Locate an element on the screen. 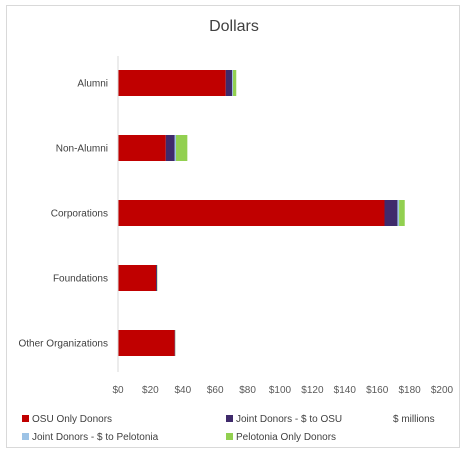 The image size is (467, 454). legend-label-pelotonia-only-donors: Pelotonia Only Donors is located at coordinates (286, 437).